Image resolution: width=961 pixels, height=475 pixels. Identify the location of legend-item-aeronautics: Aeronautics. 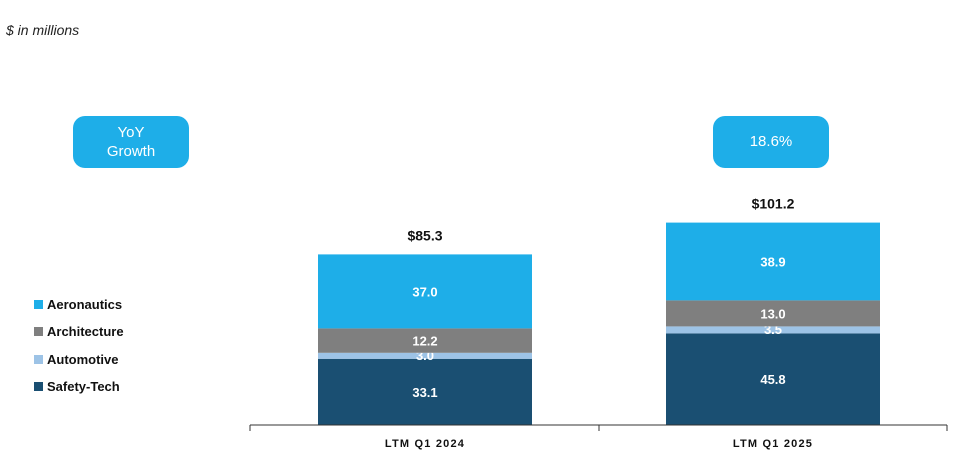
(79, 304).